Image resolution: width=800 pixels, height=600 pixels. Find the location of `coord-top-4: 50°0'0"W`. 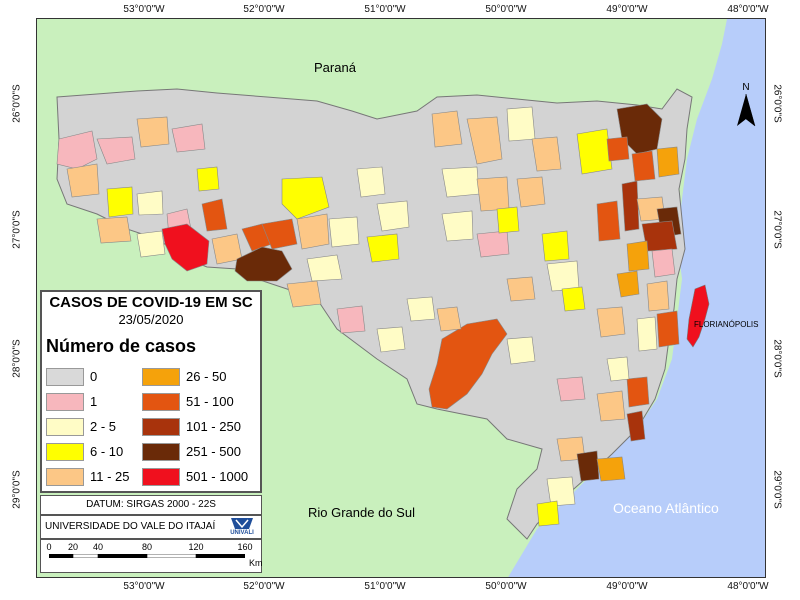

coord-top-4: 50°0'0"W is located at coordinates (506, 9).